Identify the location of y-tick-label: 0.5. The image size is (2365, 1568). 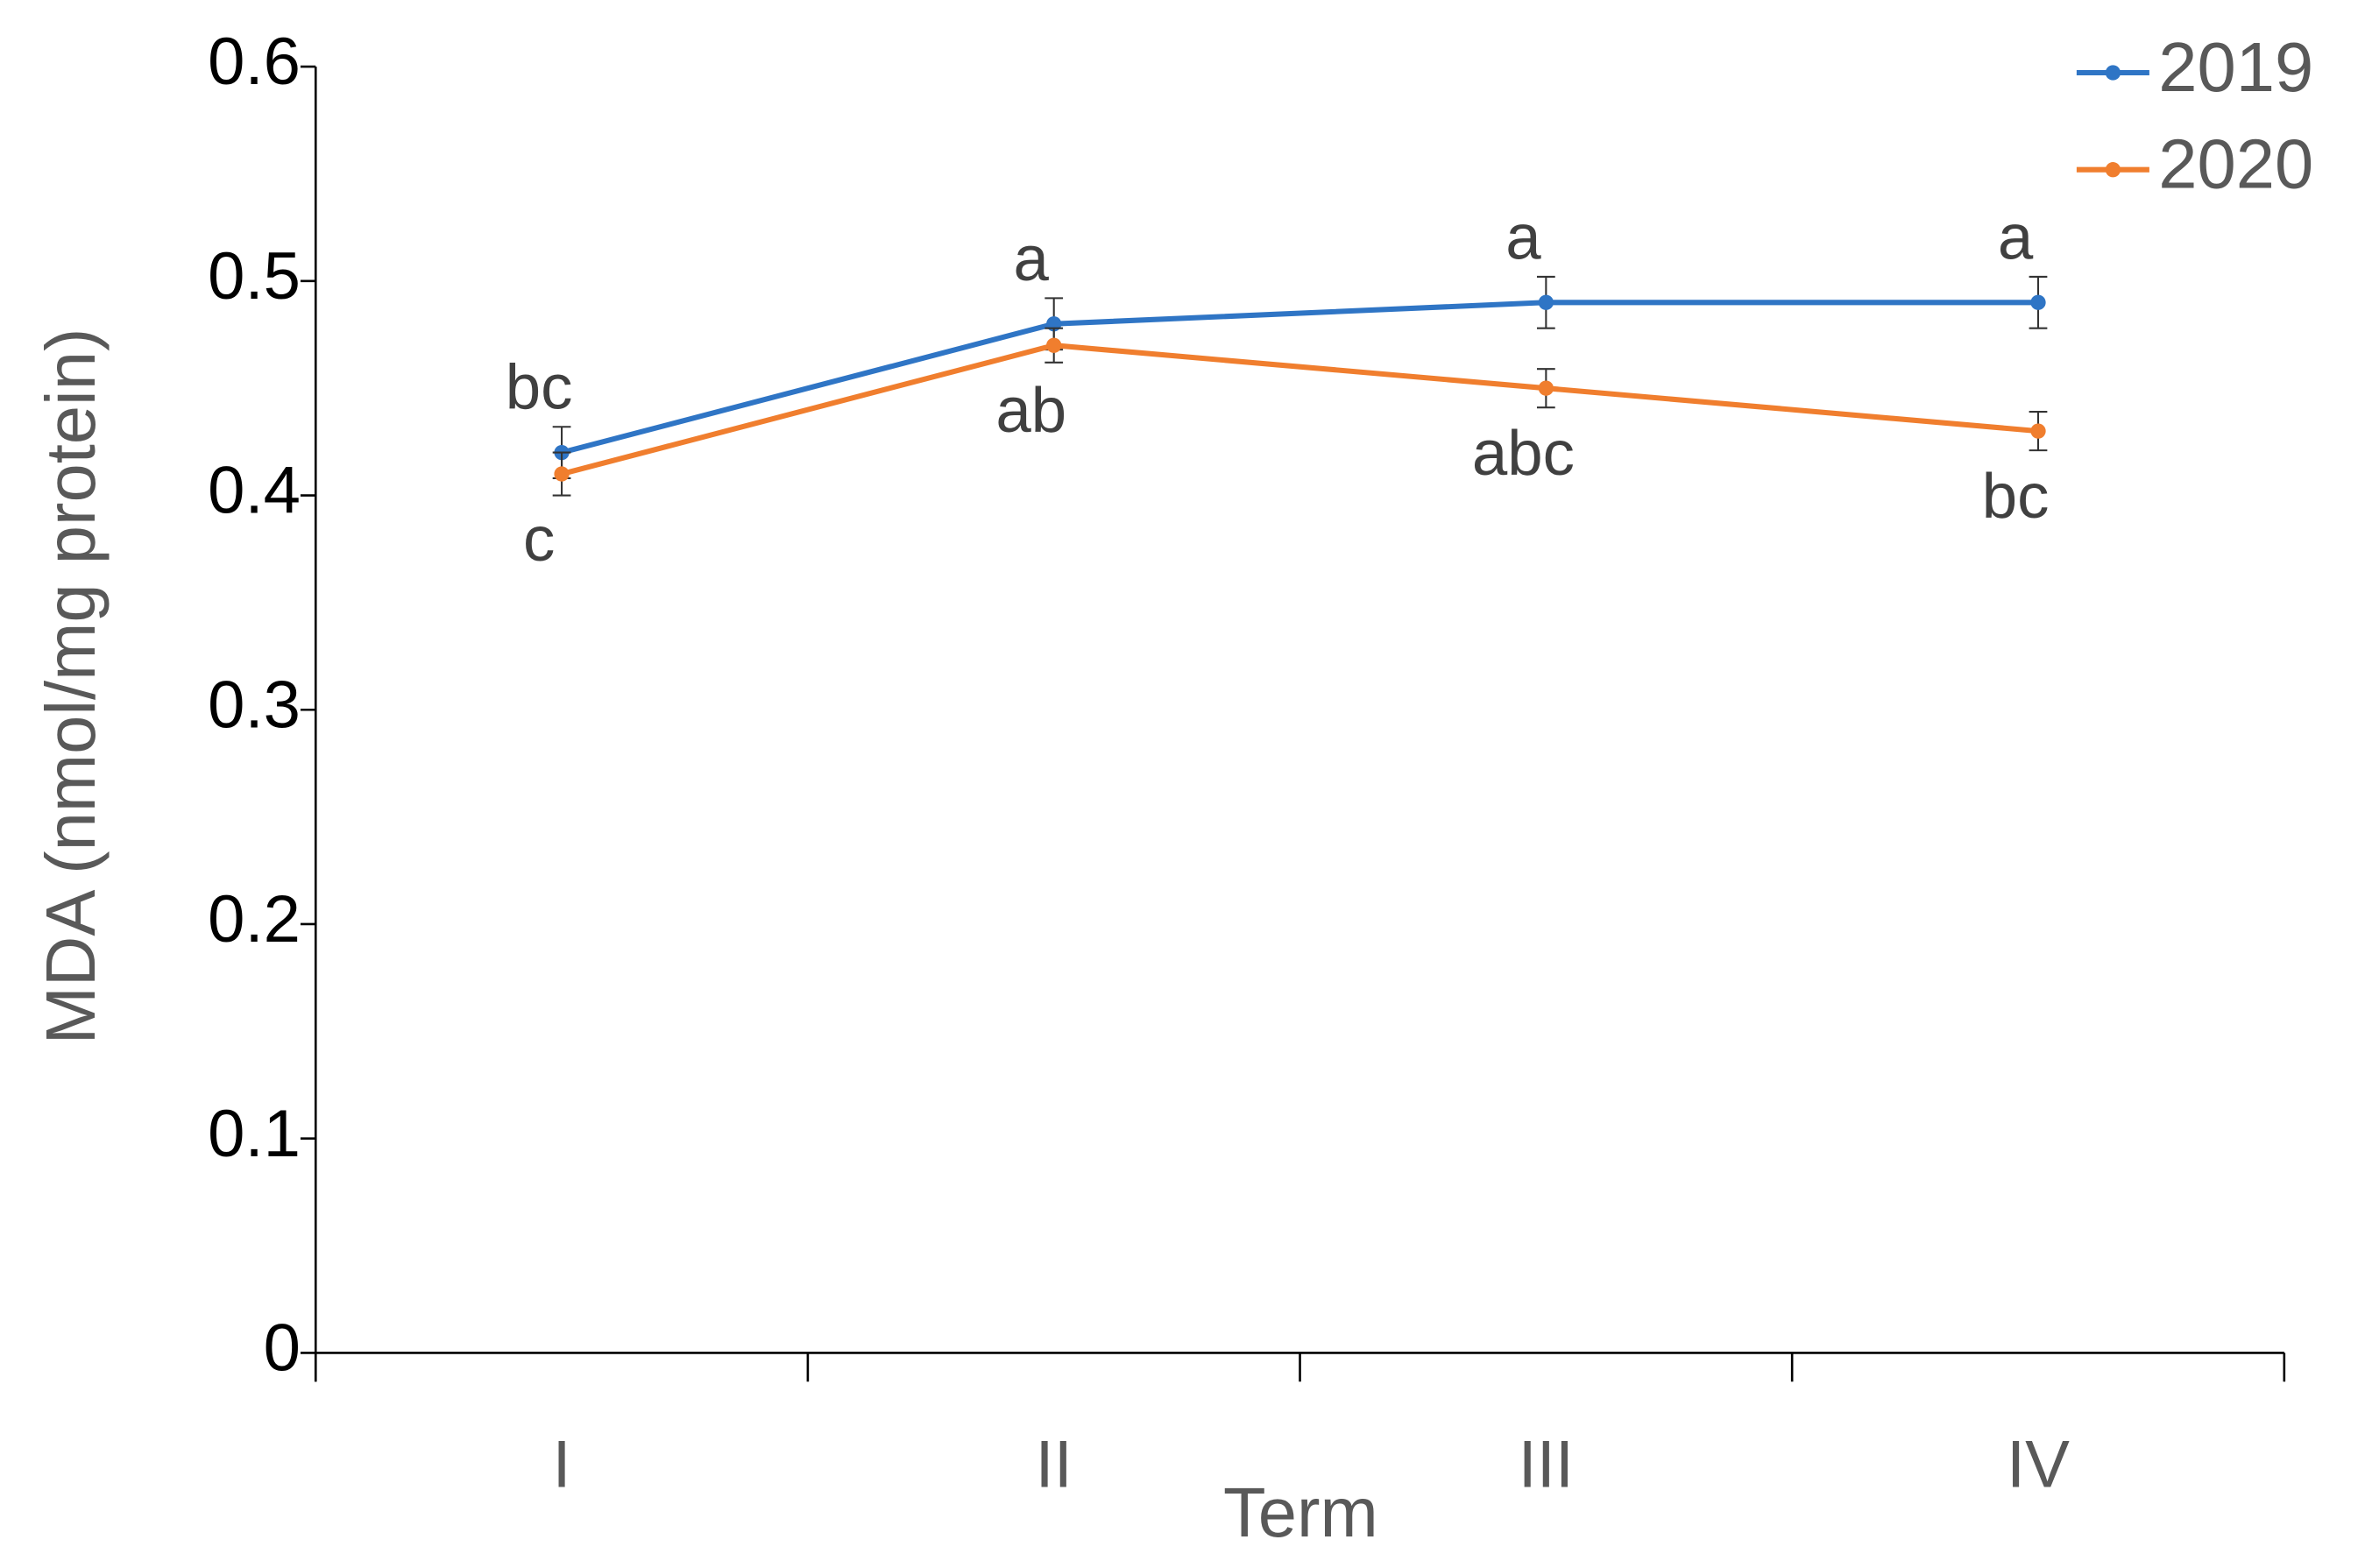
(254, 276).